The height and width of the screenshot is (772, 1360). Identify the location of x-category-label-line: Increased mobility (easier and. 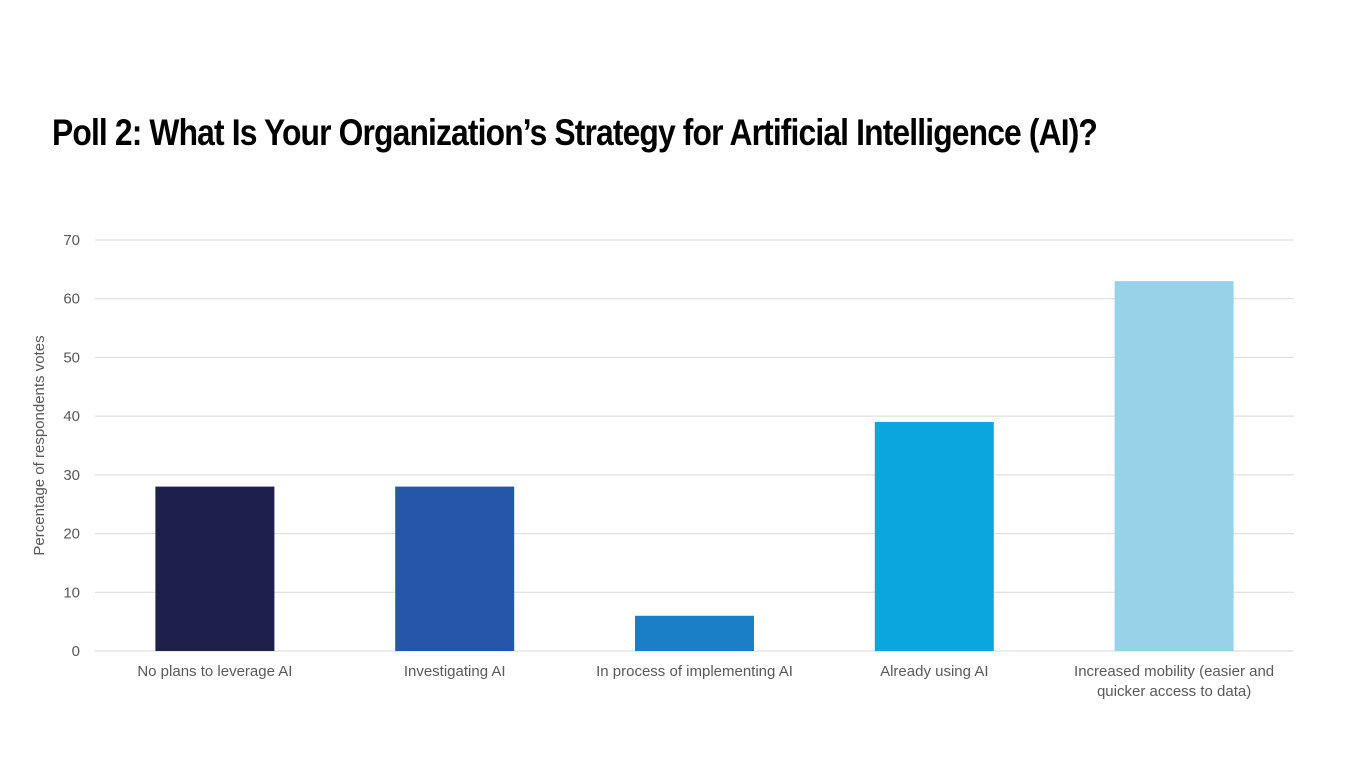
(1174, 671).